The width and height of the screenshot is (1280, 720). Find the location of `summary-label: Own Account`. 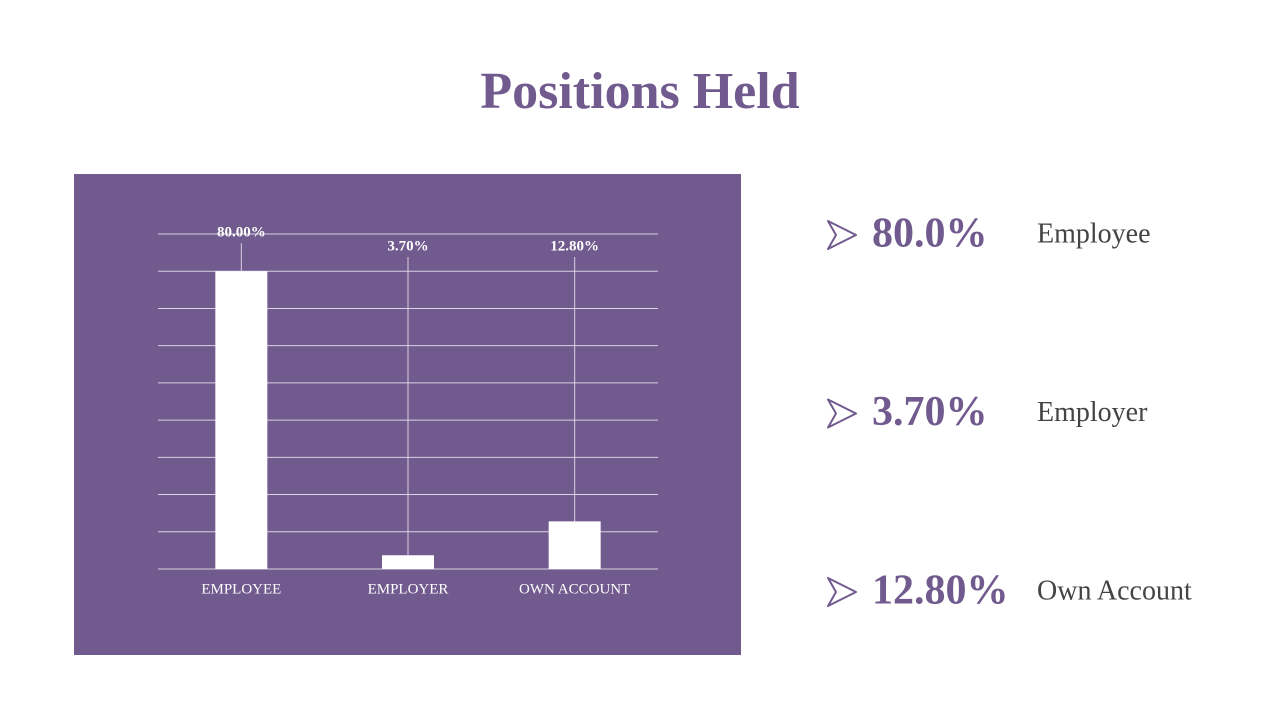

summary-label: Own Account is located at coordinates (1114, 590).